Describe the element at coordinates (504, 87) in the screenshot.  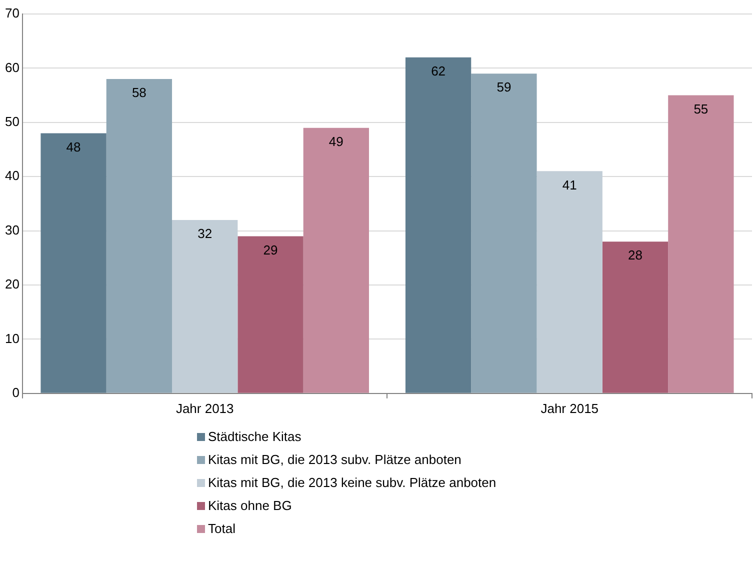
I see `data-label: 59` at that location.